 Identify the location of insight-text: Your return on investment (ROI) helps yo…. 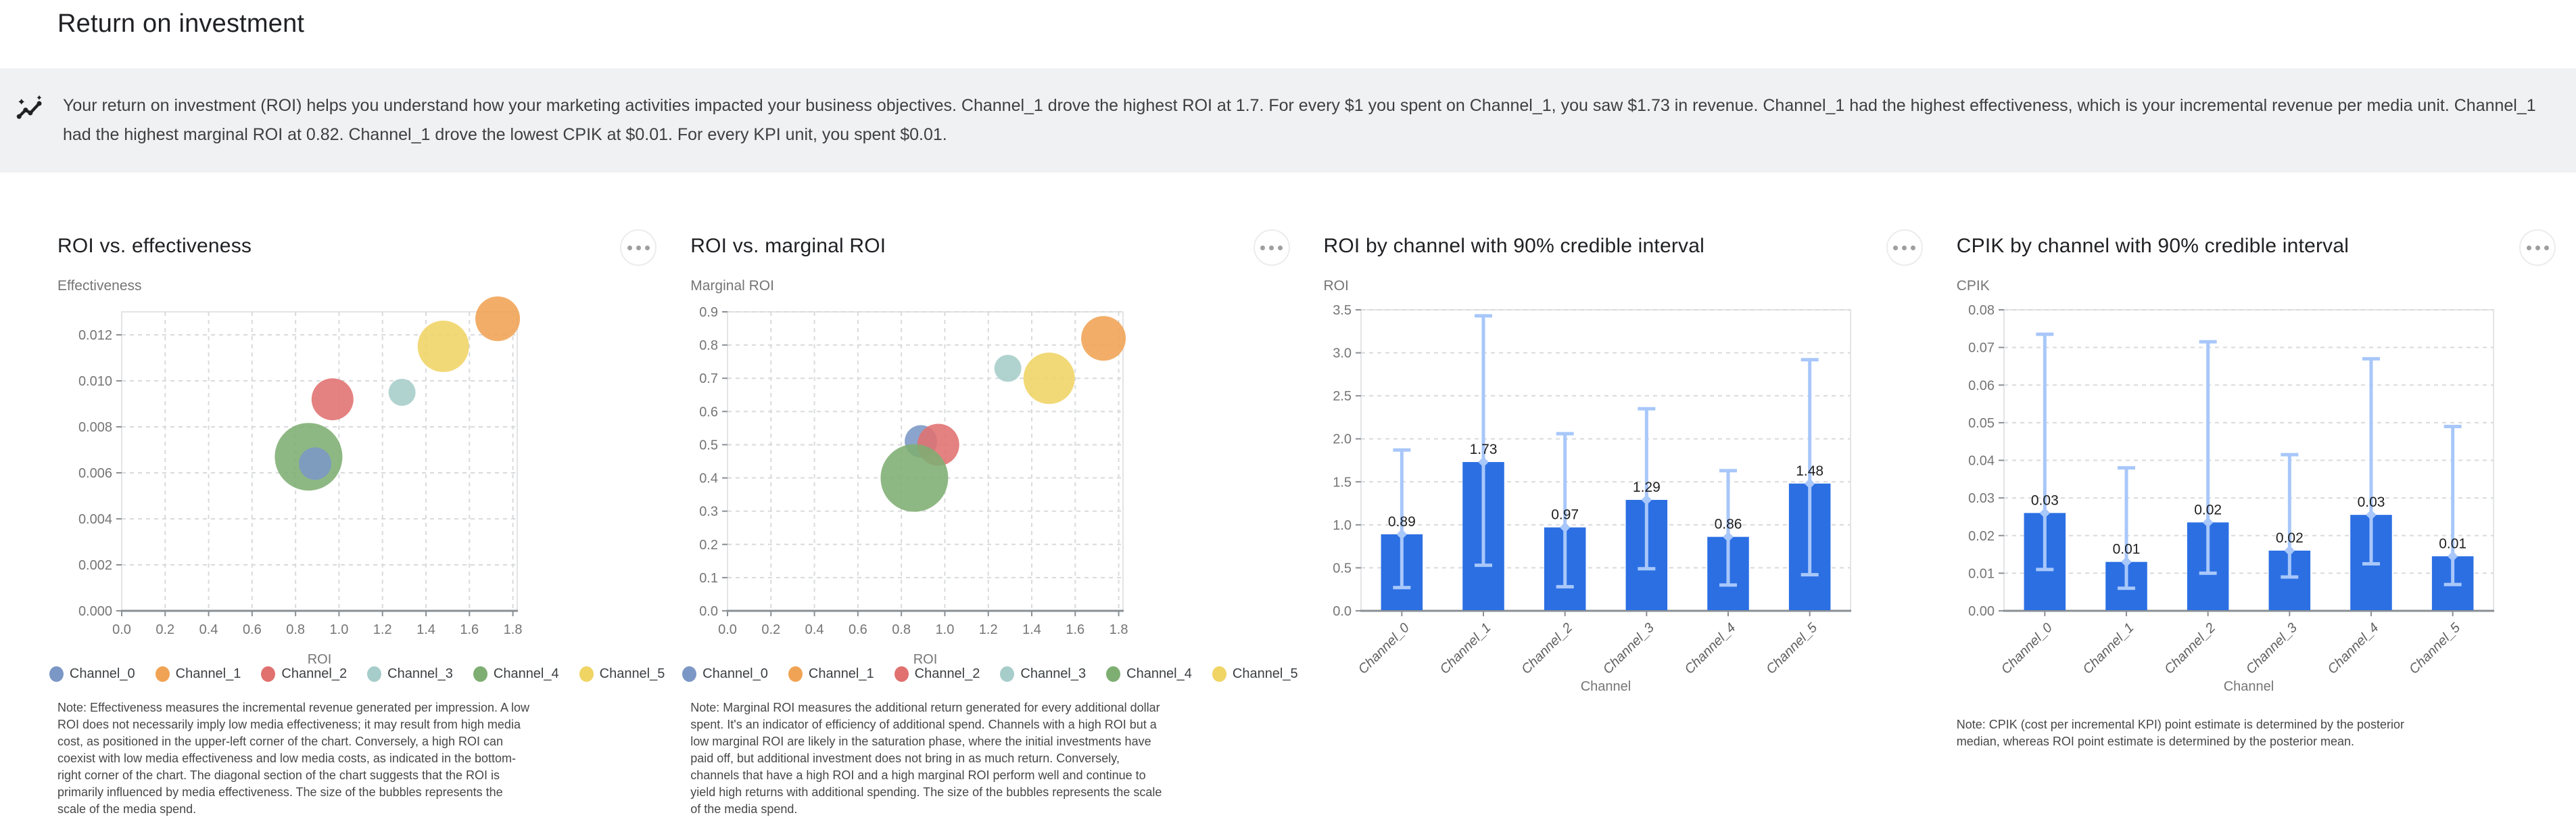
(1299, 120).